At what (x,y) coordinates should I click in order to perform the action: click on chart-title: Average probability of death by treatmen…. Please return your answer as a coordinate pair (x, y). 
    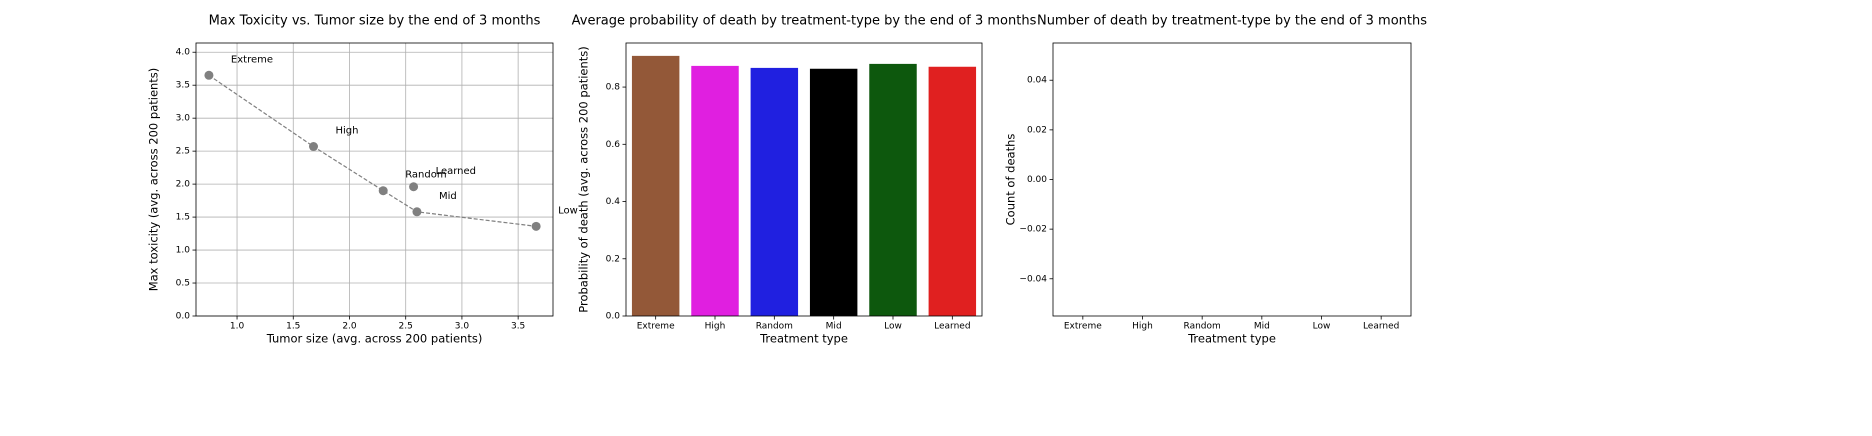
    Looking at the image, I should click on (804, 21).